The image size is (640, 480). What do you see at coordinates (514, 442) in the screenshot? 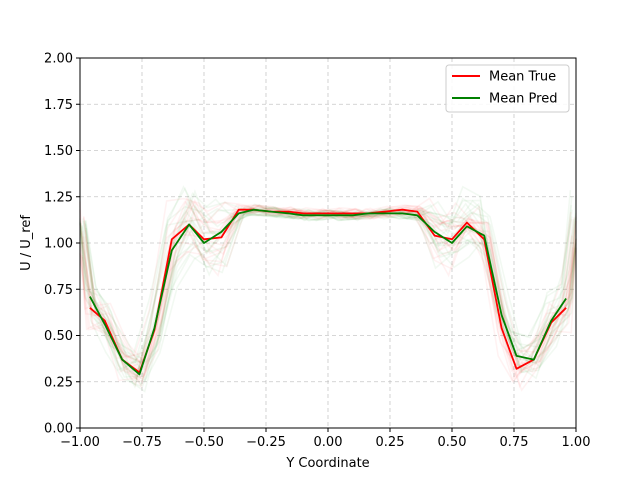
I see `x-tick-label: 0.75` at bounding box center [514, 442].